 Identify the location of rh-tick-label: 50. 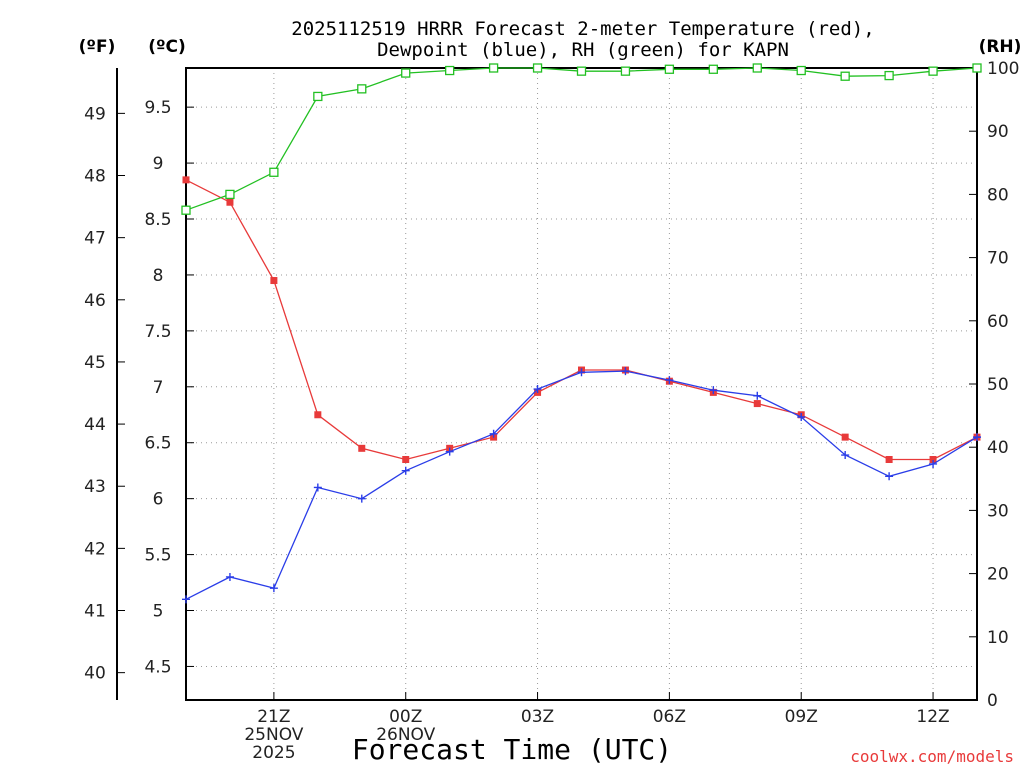
(998, 385).